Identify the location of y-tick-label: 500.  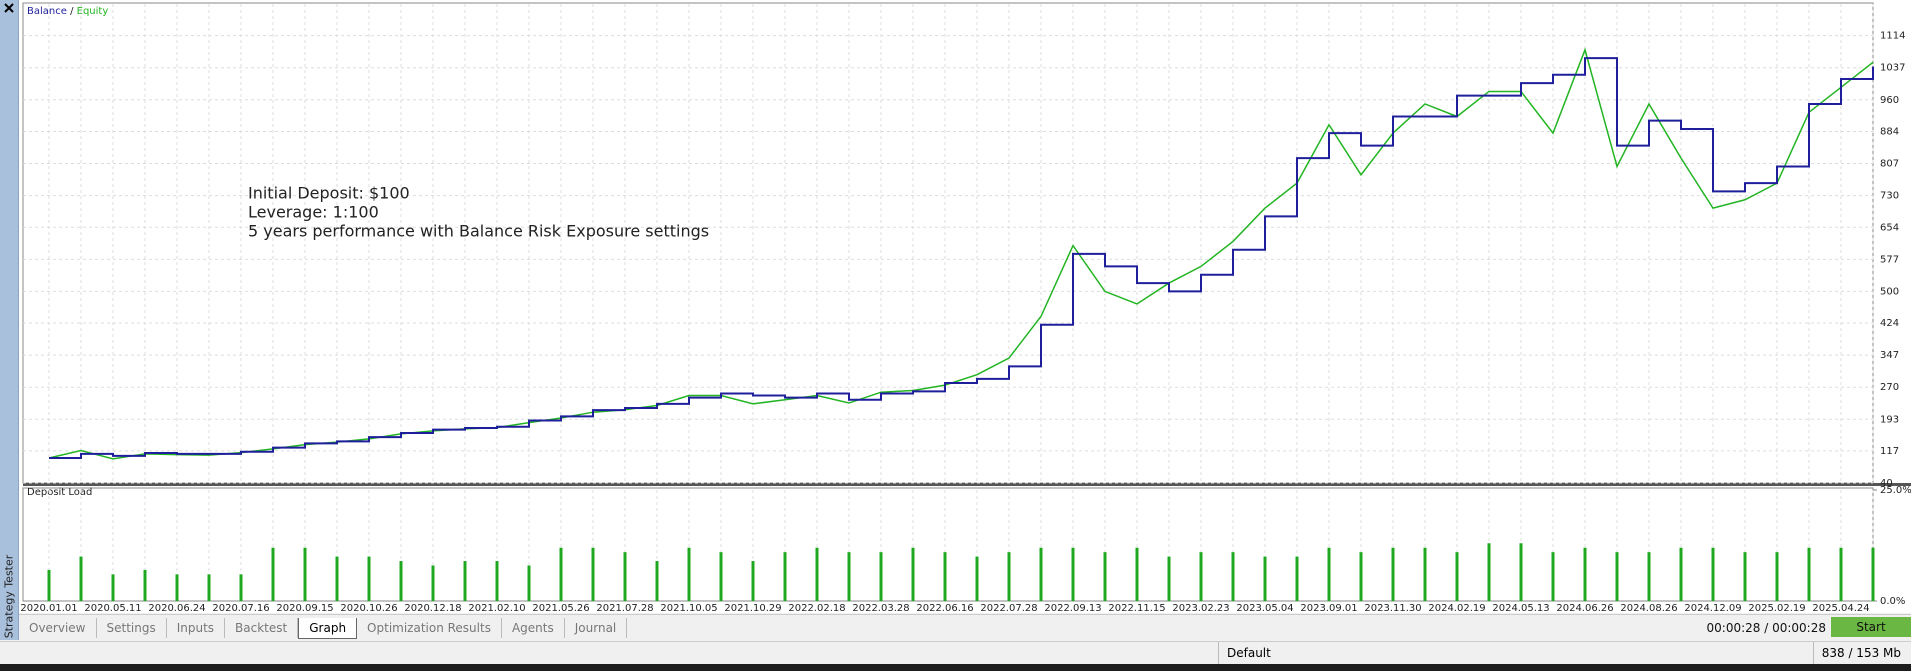
(1889, 291).